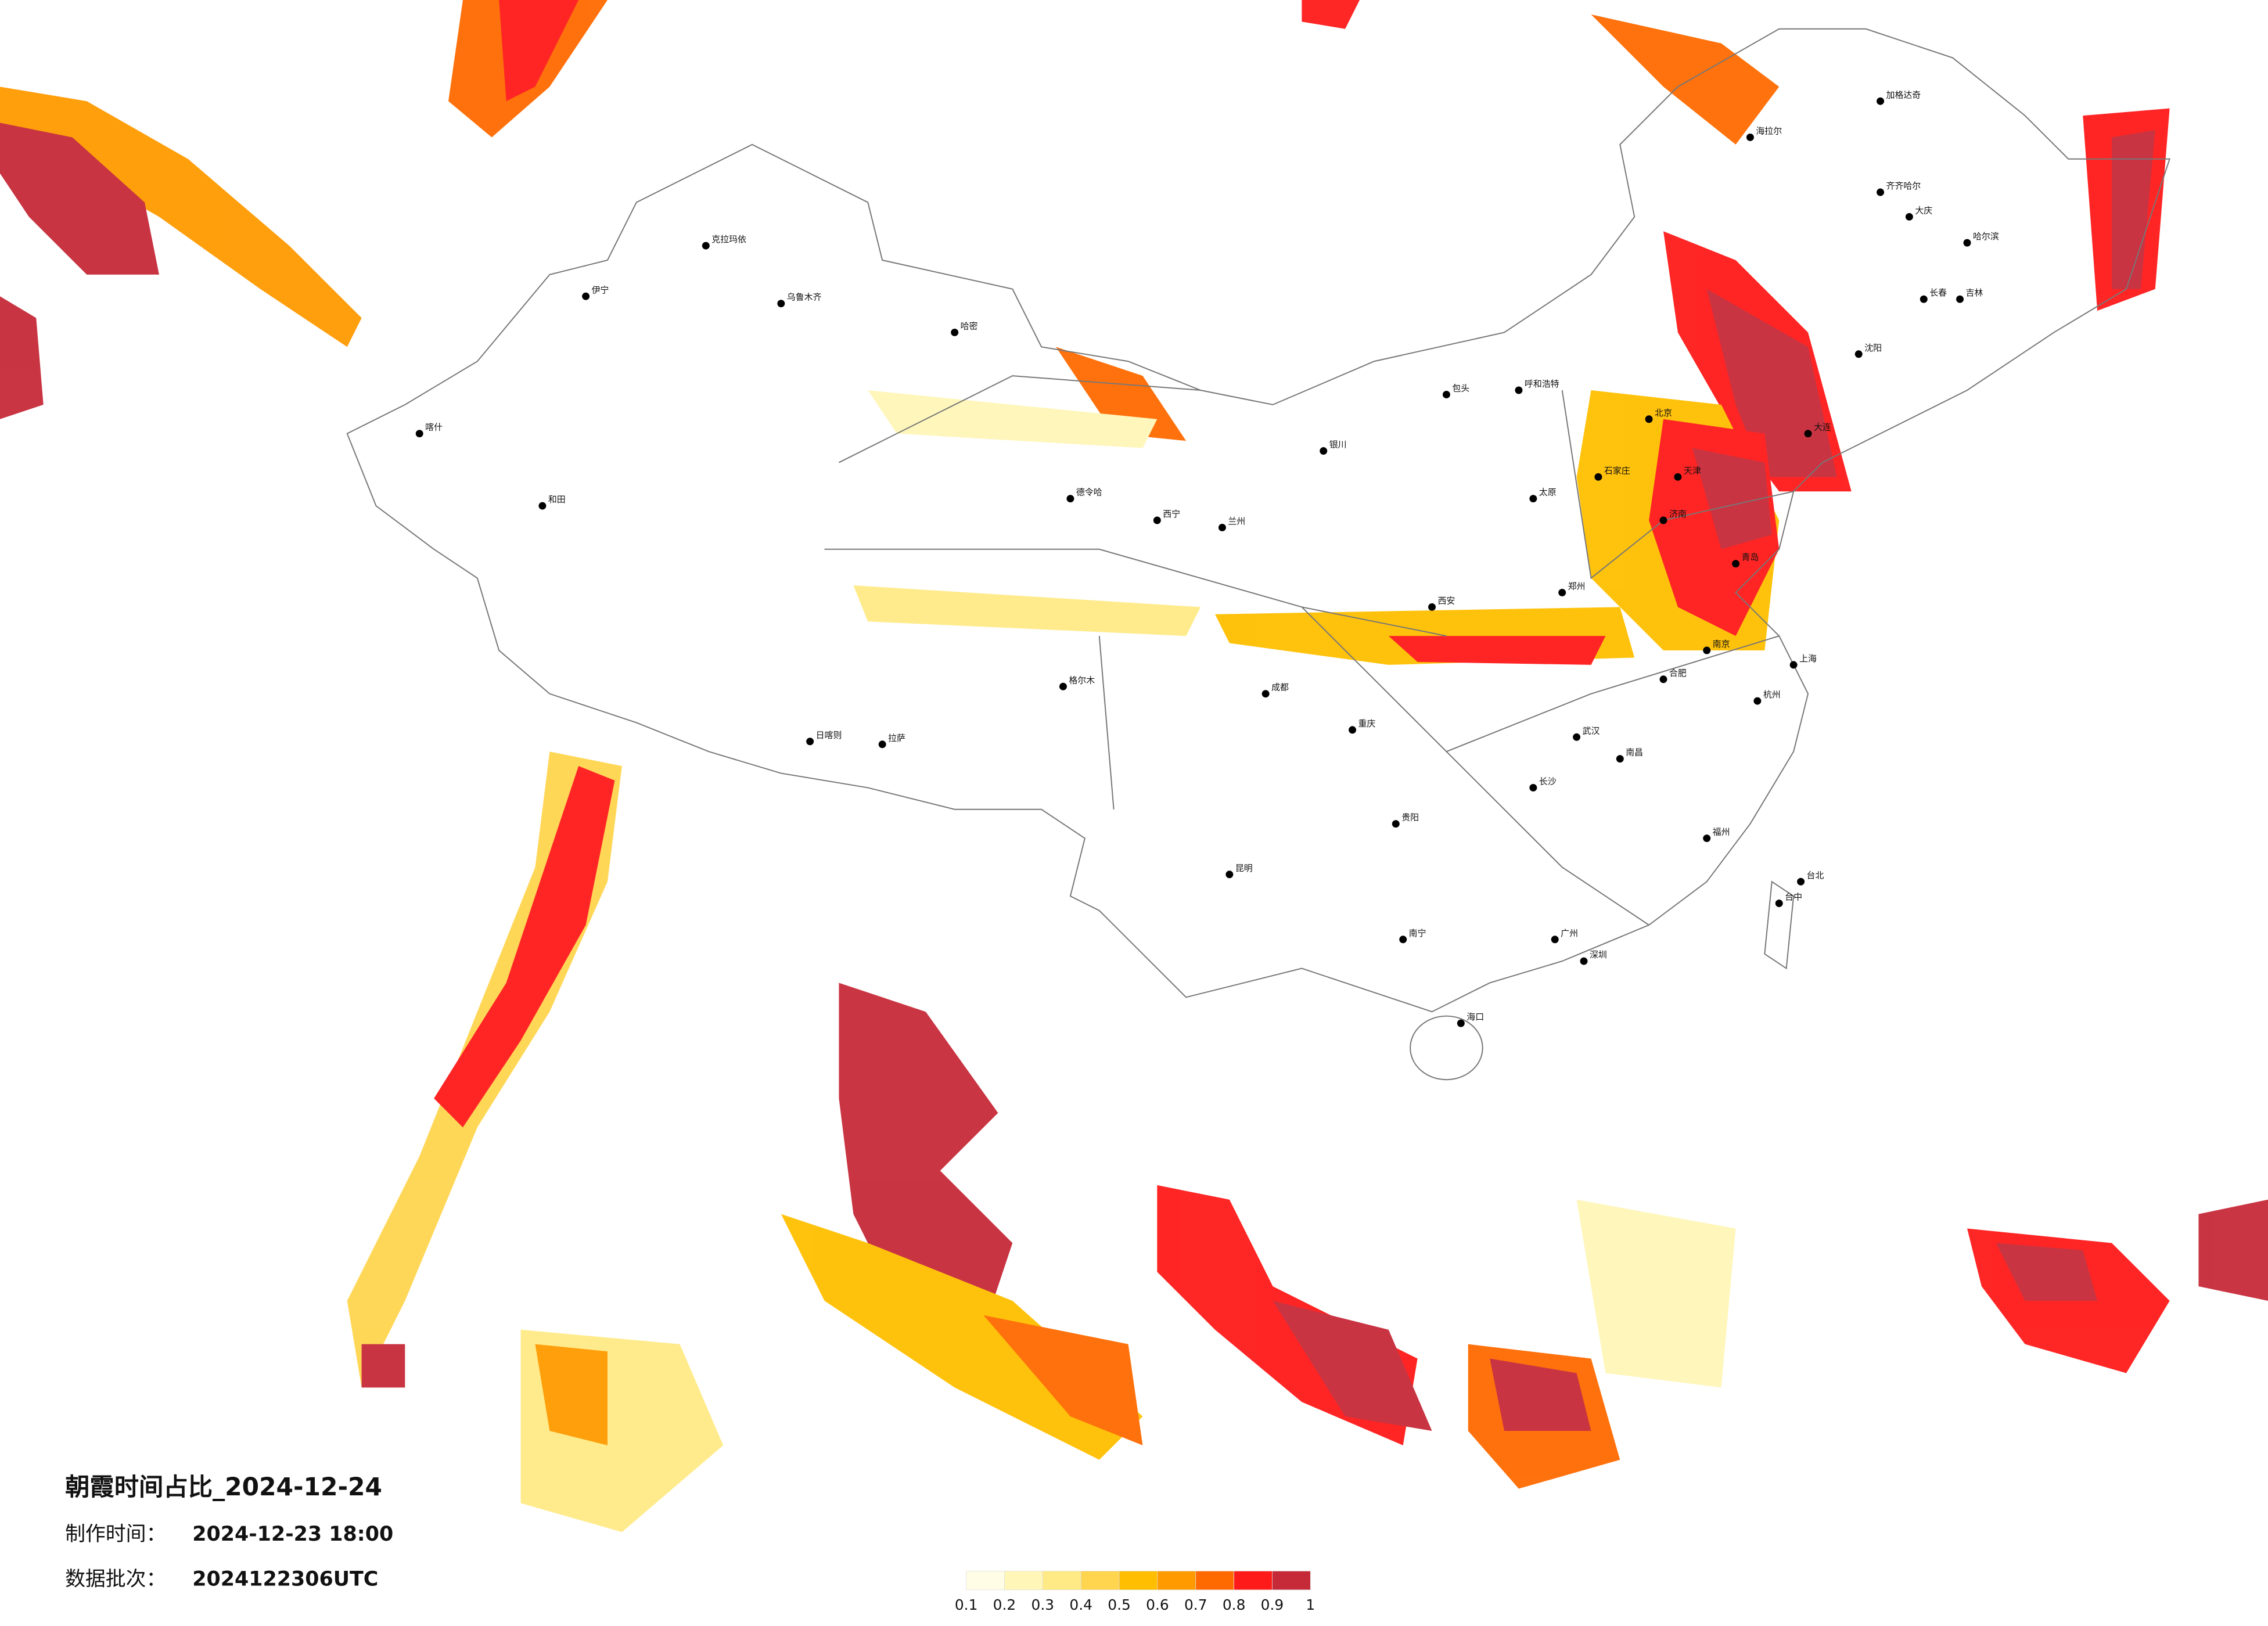  What do you see at coordinates (223, 1487) in the screenshot?
I see `title: 朝霞时间占比_2024-12-24` at bounding box center [223, 1487].